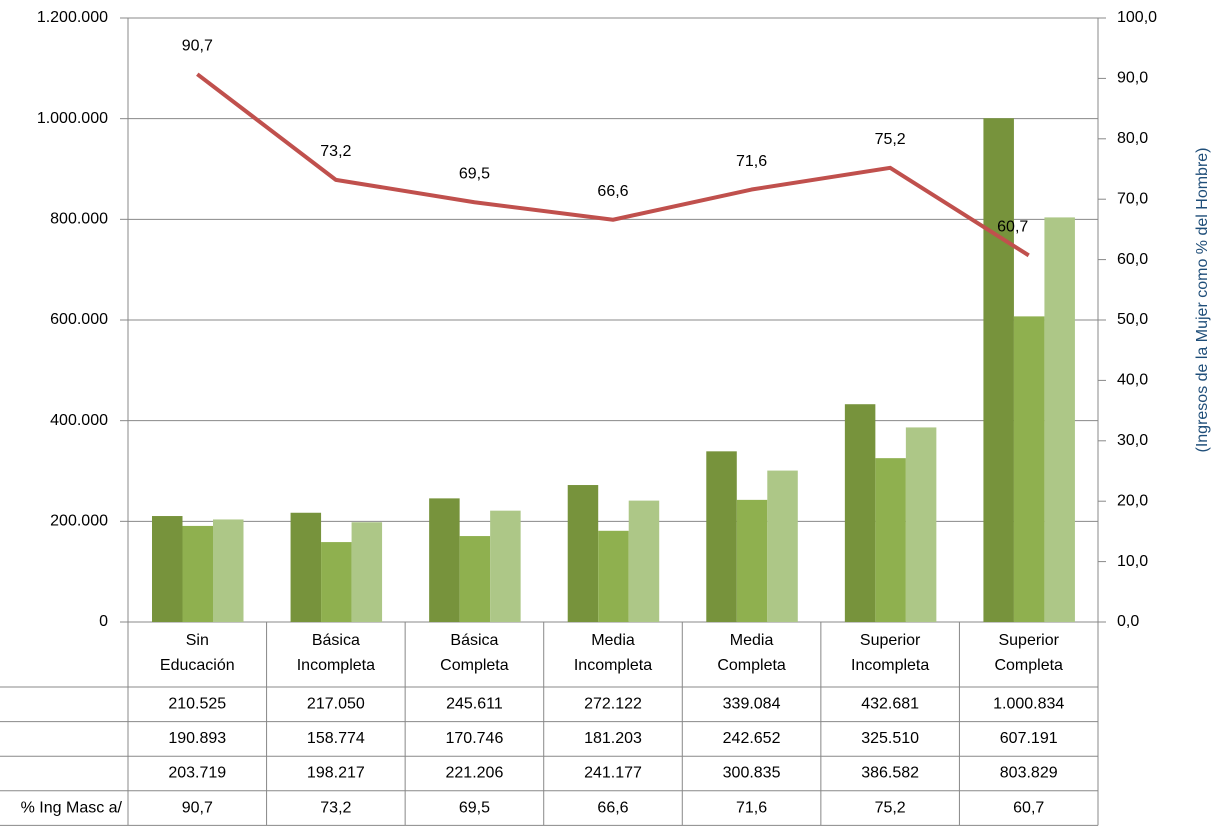  I want to click on table-cell: 300.835, so click(752, 773).